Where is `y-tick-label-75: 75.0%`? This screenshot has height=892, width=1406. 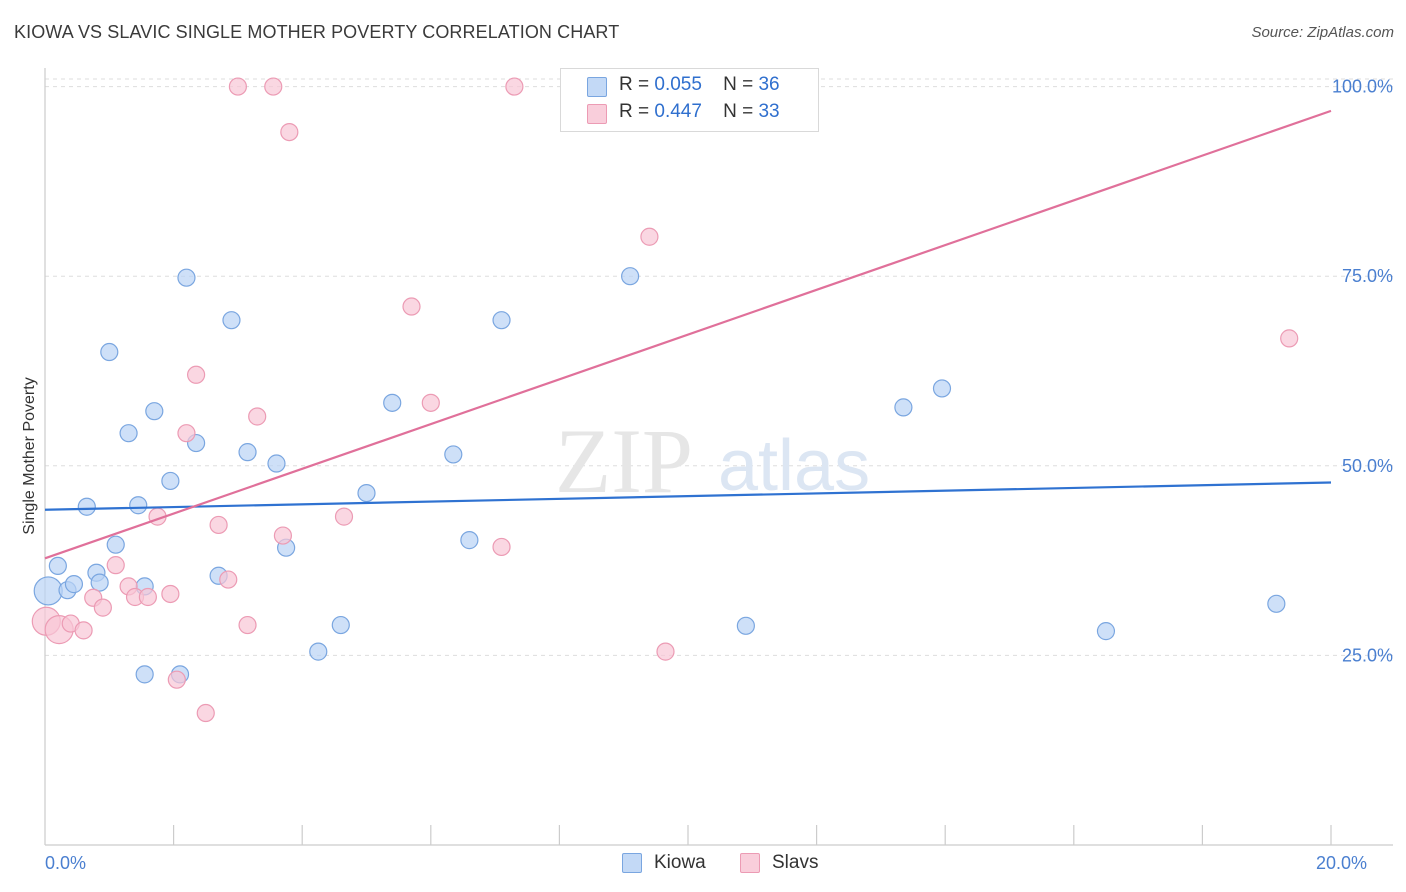 y-tick-label-75: 75.0% is located at coordinates (1367, 276).